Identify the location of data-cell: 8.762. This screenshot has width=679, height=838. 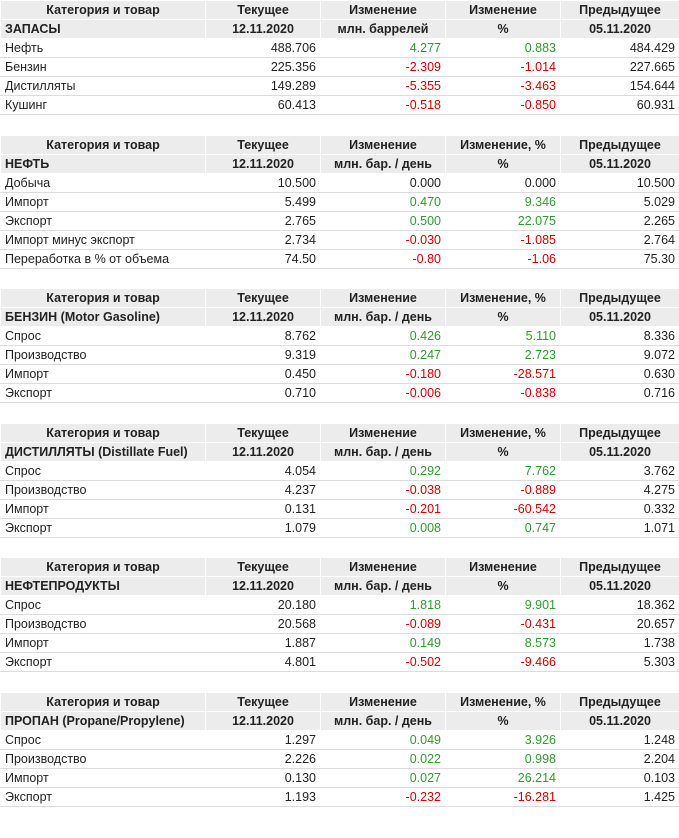
(263, 336).